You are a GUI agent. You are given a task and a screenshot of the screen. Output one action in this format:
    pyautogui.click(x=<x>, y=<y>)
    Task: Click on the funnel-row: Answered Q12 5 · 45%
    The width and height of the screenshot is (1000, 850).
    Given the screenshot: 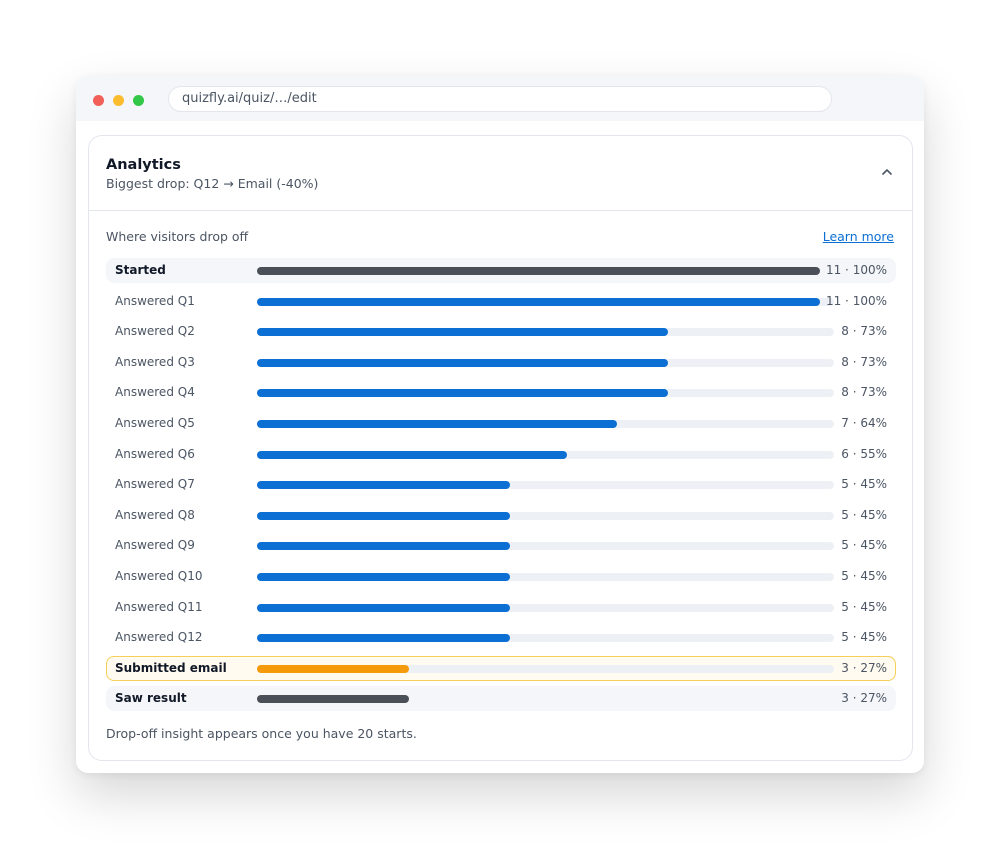 What is the action you would take?
    pyautogui.click(x=501, y=637)
    